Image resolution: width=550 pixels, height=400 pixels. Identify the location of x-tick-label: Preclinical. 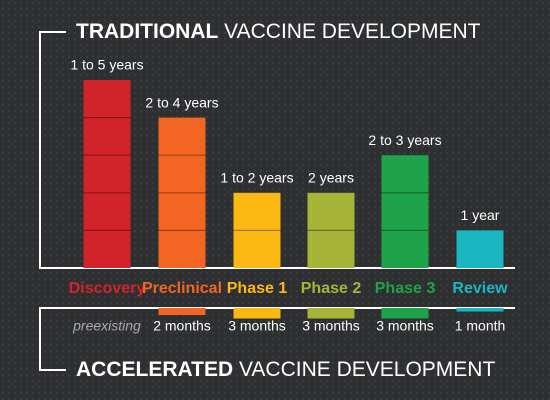
(182, 288).